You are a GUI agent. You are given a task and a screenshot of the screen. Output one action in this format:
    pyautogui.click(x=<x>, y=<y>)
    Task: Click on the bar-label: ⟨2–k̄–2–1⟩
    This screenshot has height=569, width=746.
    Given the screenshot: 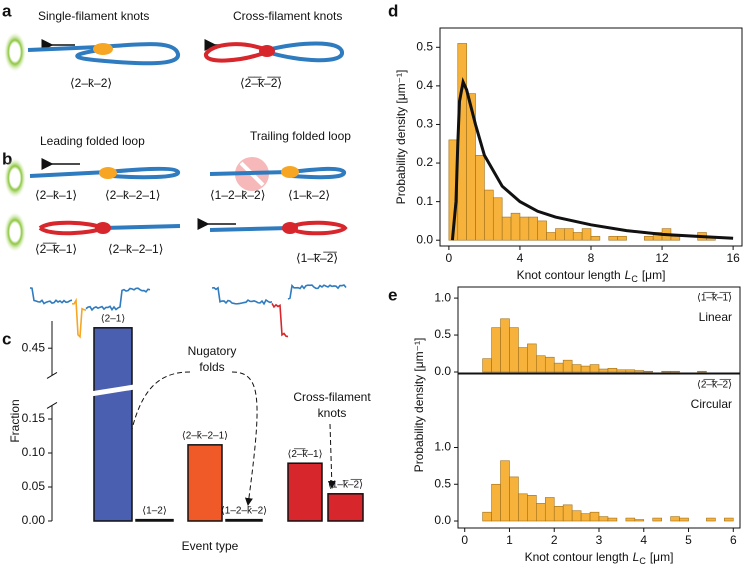 What is the action you would take?
    pyautogui.click(x=205, y=435)
    